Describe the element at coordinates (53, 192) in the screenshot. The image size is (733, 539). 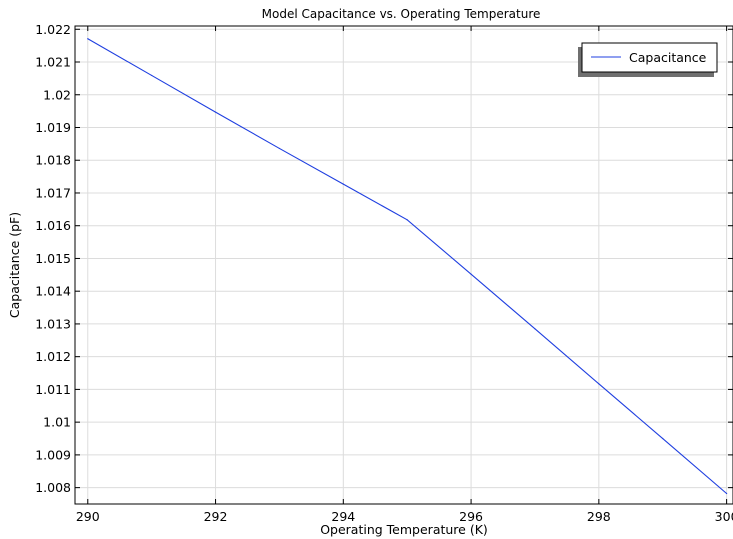
I see `y-tick-label: 1.017` at that location.